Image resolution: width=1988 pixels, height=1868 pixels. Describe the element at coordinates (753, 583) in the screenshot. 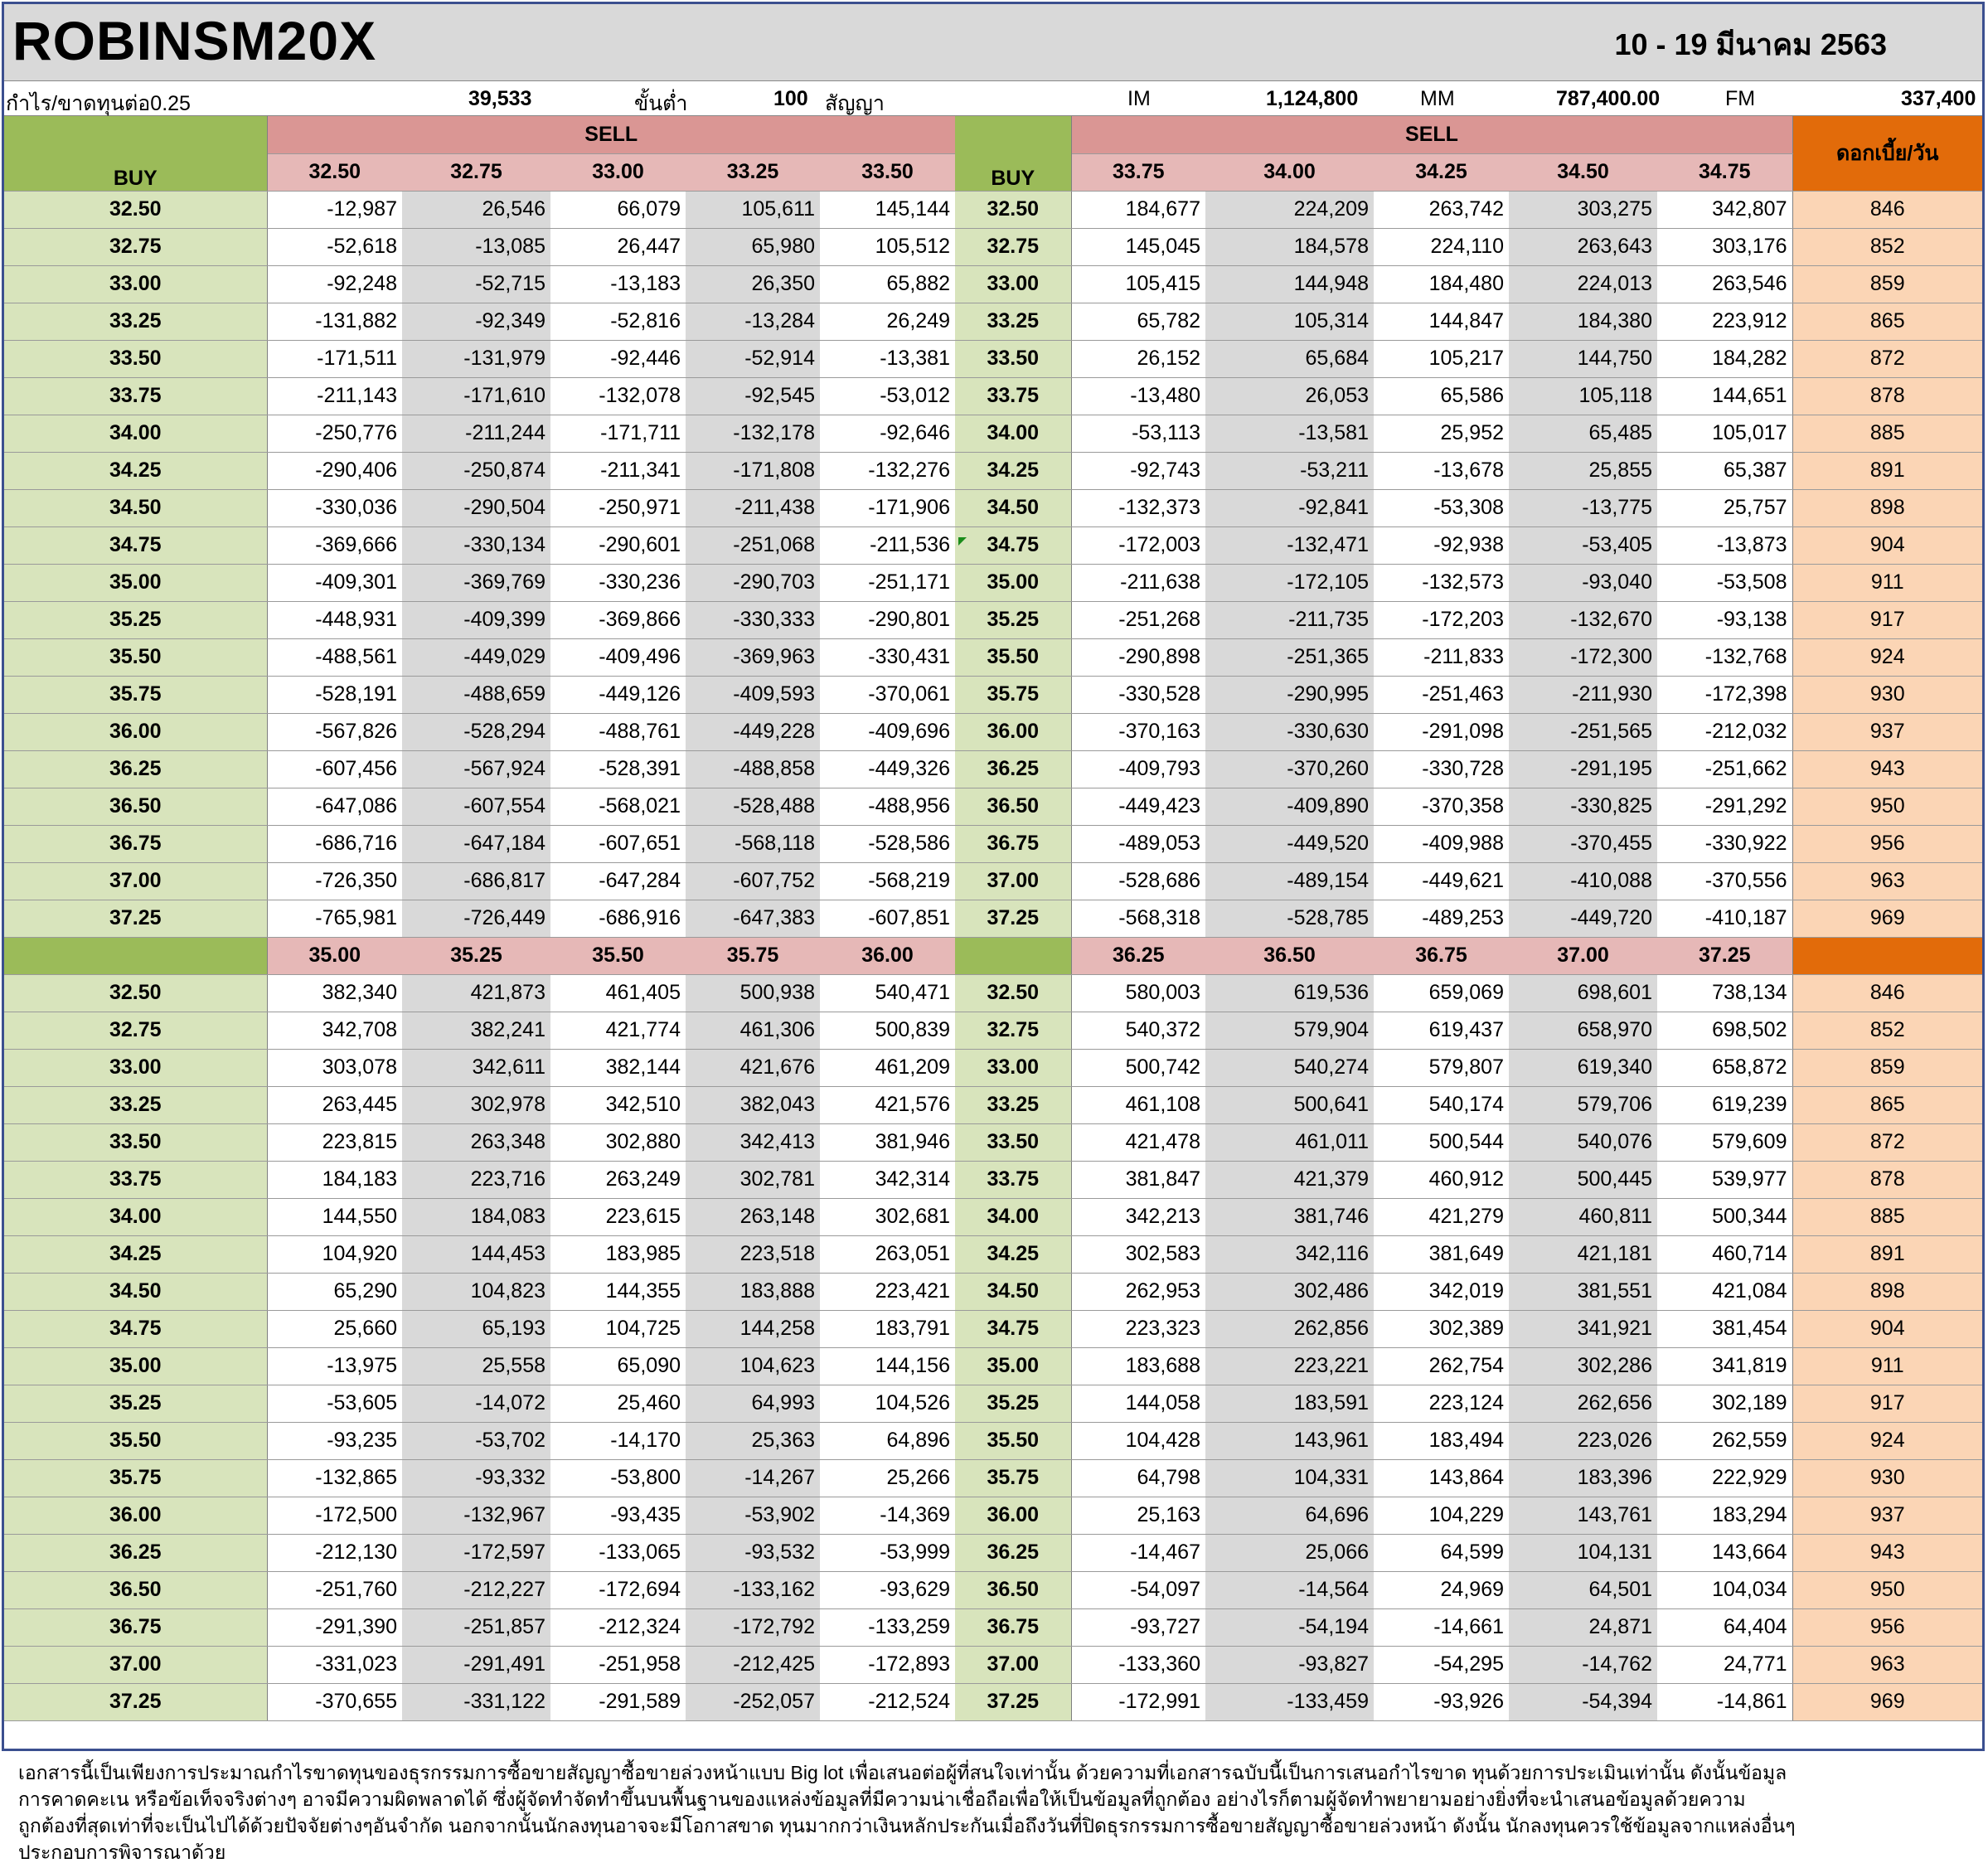

I see `value-cell: -290,703` at that location.